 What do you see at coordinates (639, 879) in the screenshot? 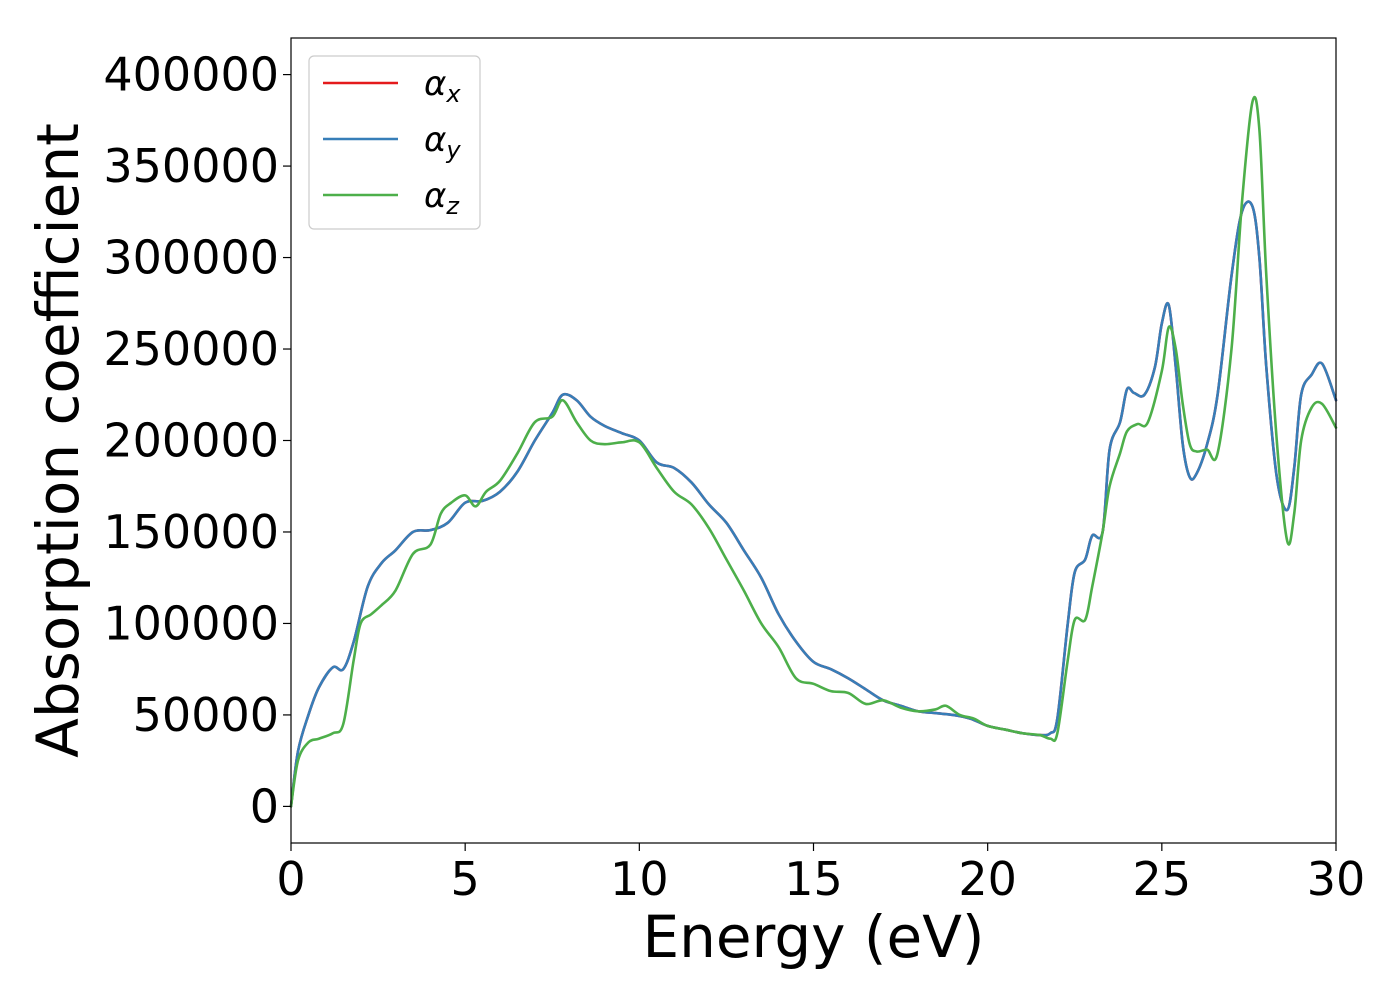
I see `x-tick-label: 10` at bounding box center [639, 879].